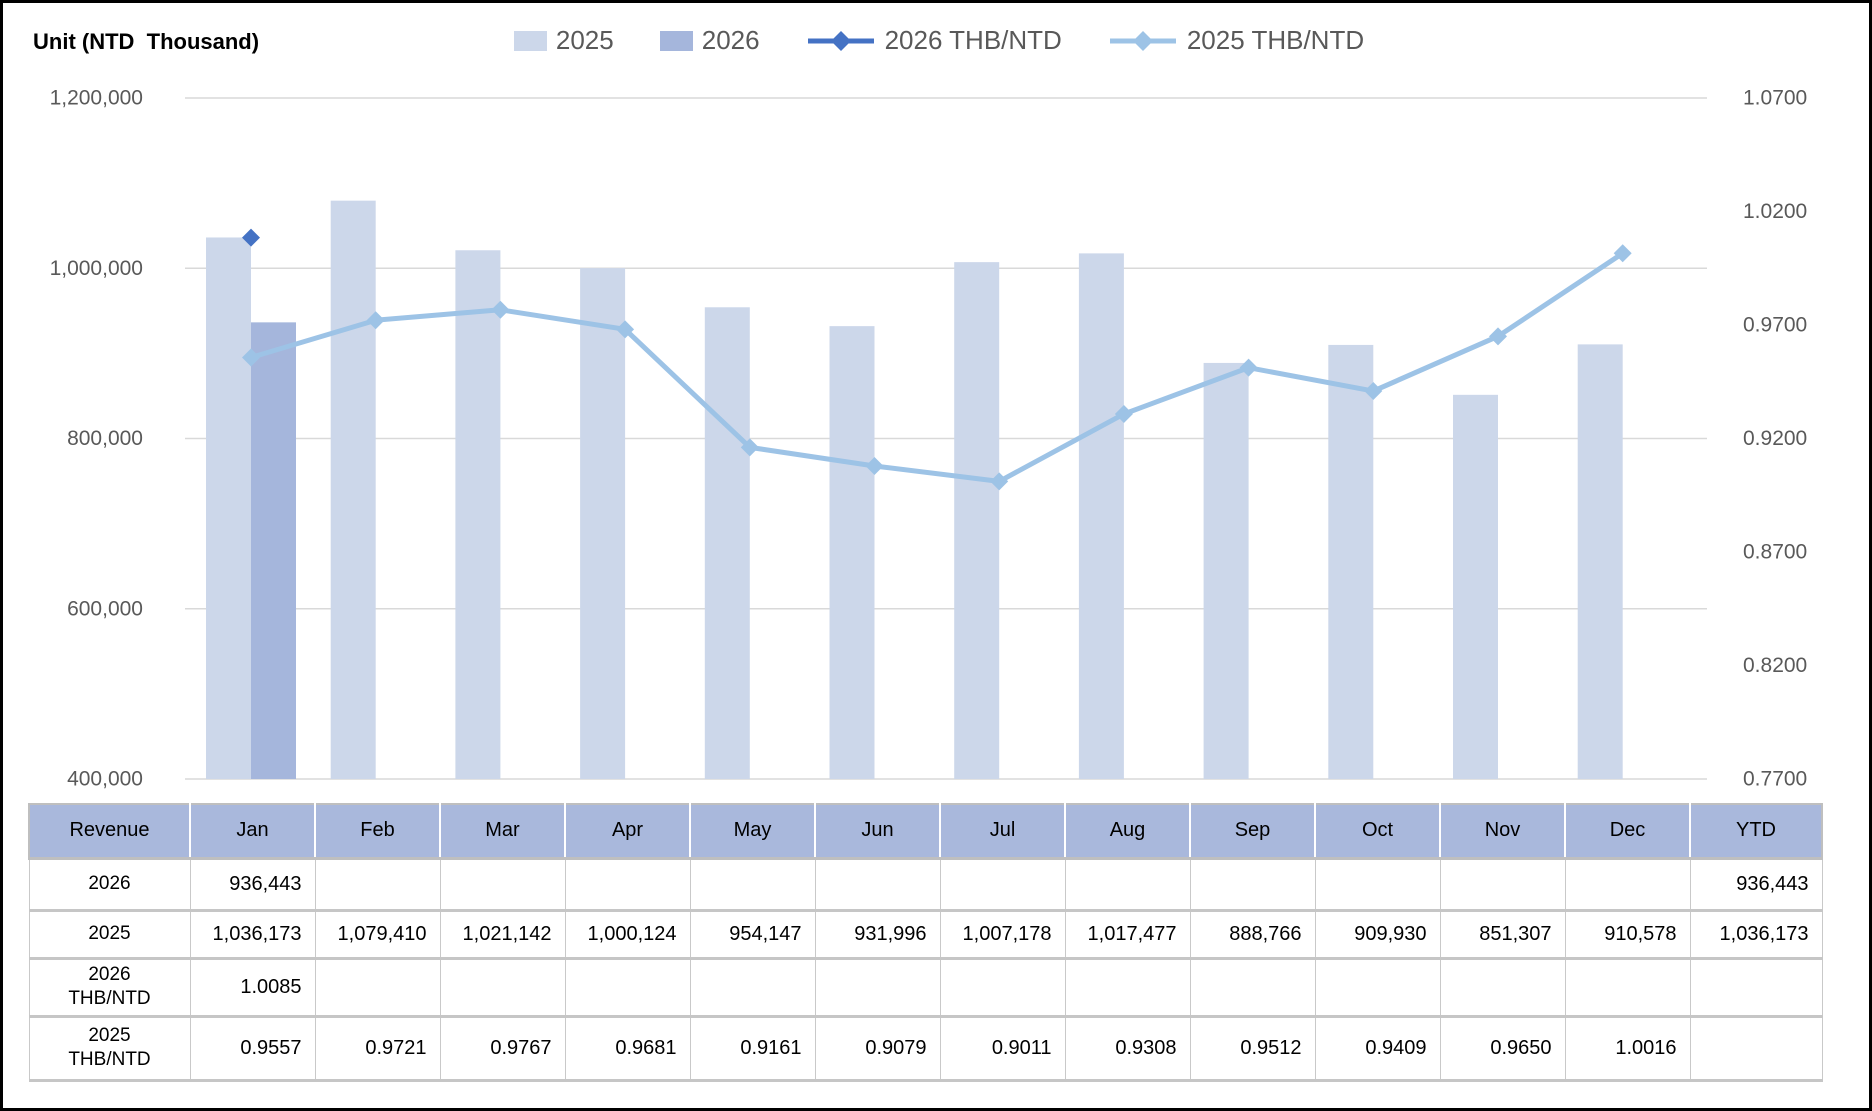 The height and width of the screenshot is (1111, 1872). Describe the element at coordinates (105, 608) in the screenshot. I see `left-axis-tick-label: 600,000` at that location.